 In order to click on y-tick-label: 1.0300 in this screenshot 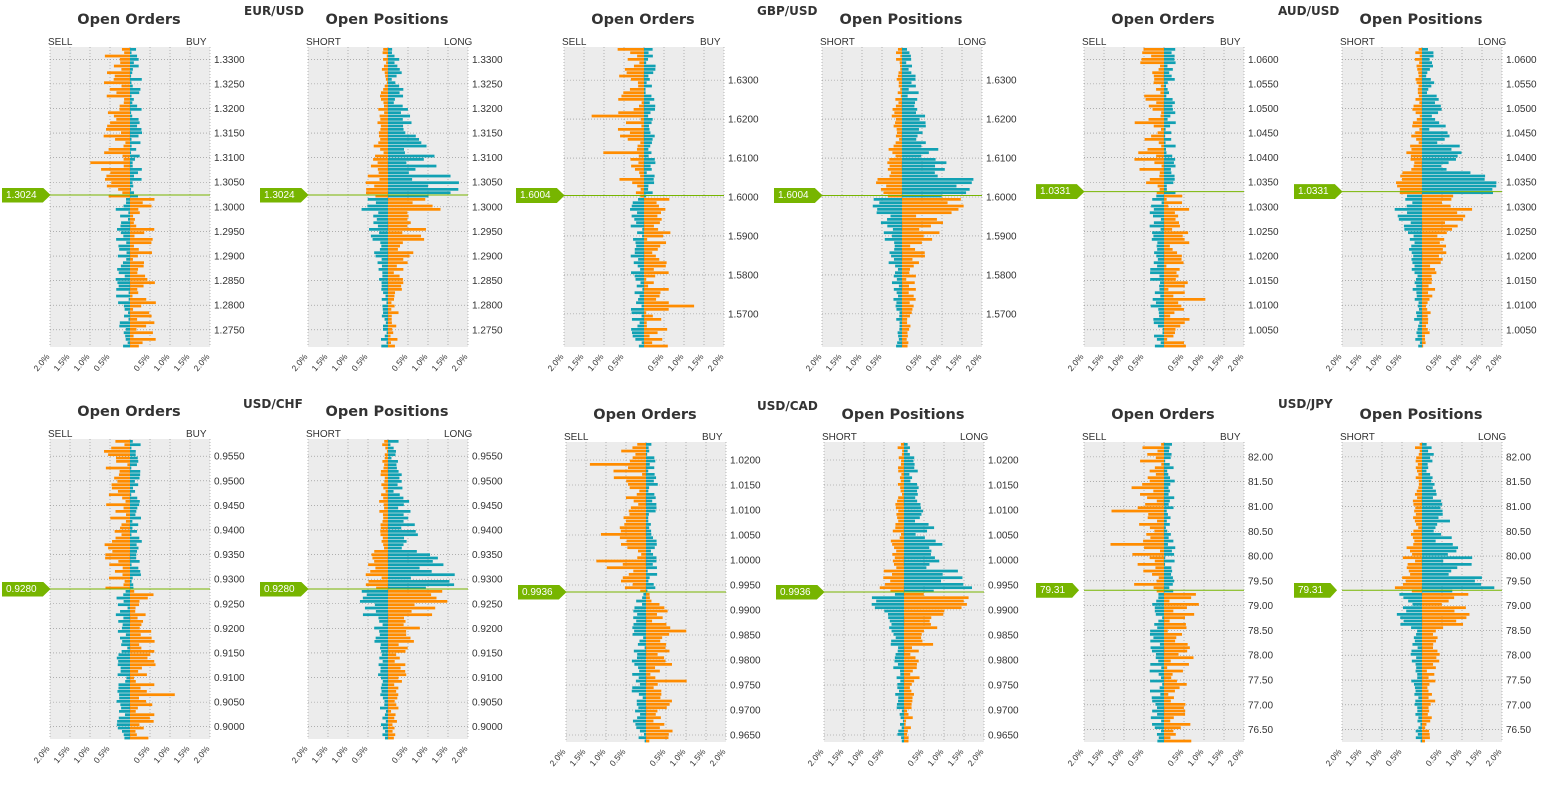, I will do `click(1263, 207)`.